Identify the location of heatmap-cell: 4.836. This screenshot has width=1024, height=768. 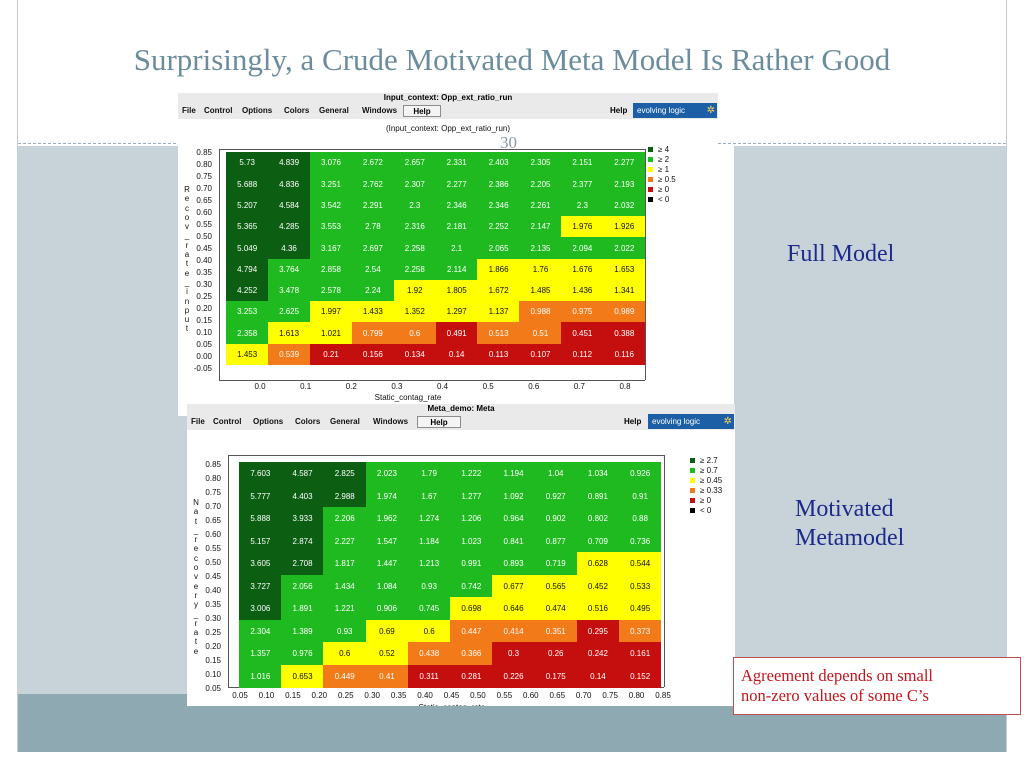
(289, 184).